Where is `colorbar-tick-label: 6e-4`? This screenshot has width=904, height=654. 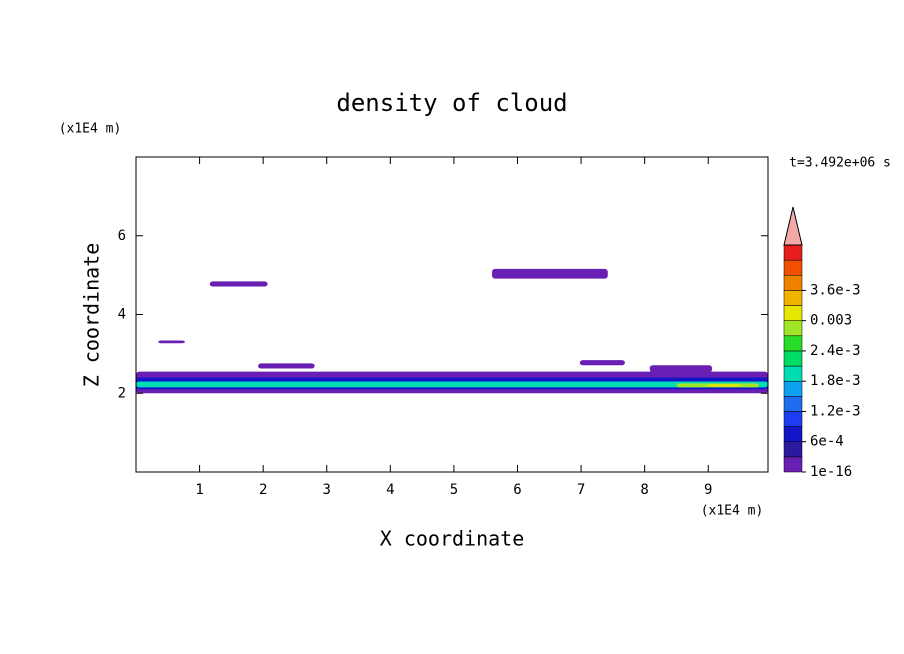
colorbar-tick-label: 6e-4 is located at coordinates (827, 442).